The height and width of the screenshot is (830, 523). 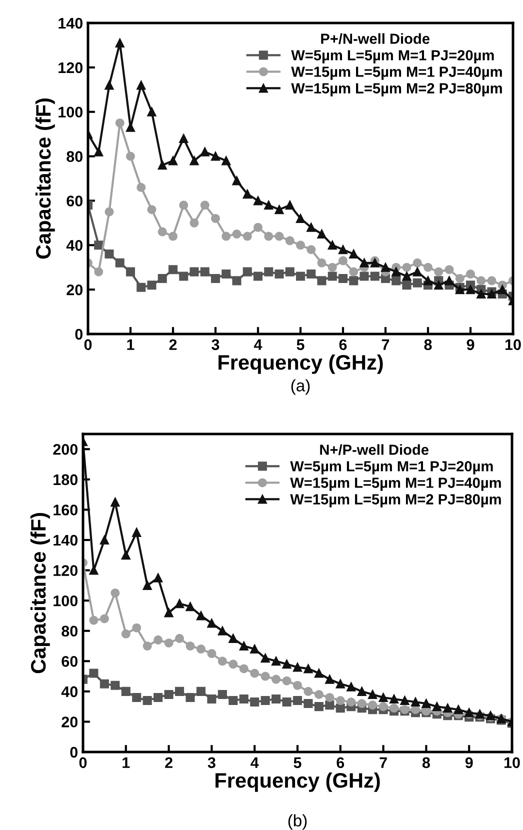 I want to click on text: (b), so click(x=297, y=822).